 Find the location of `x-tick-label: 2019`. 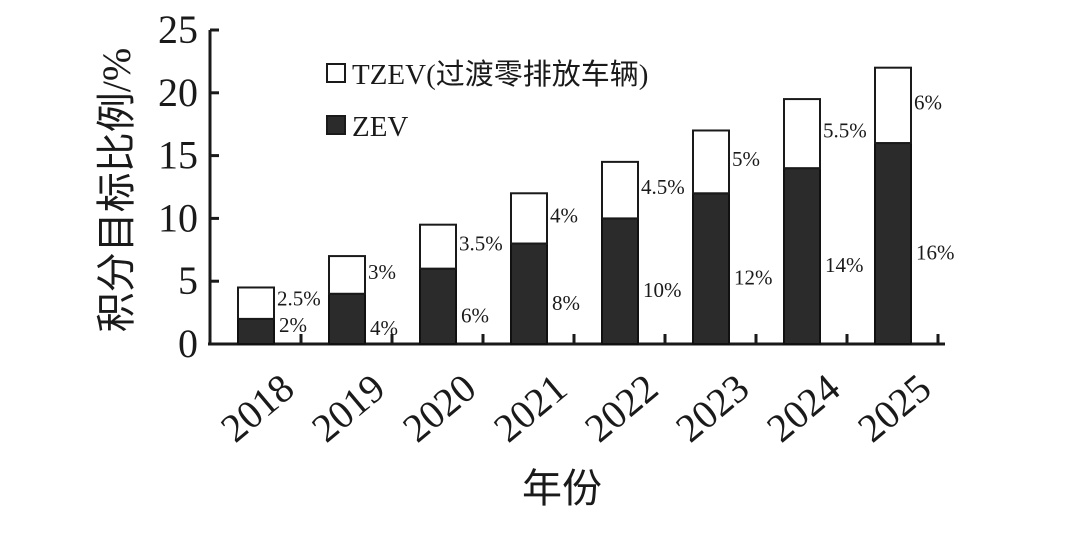

x-tick-label: 2019 is located at coordinates (348, 408).